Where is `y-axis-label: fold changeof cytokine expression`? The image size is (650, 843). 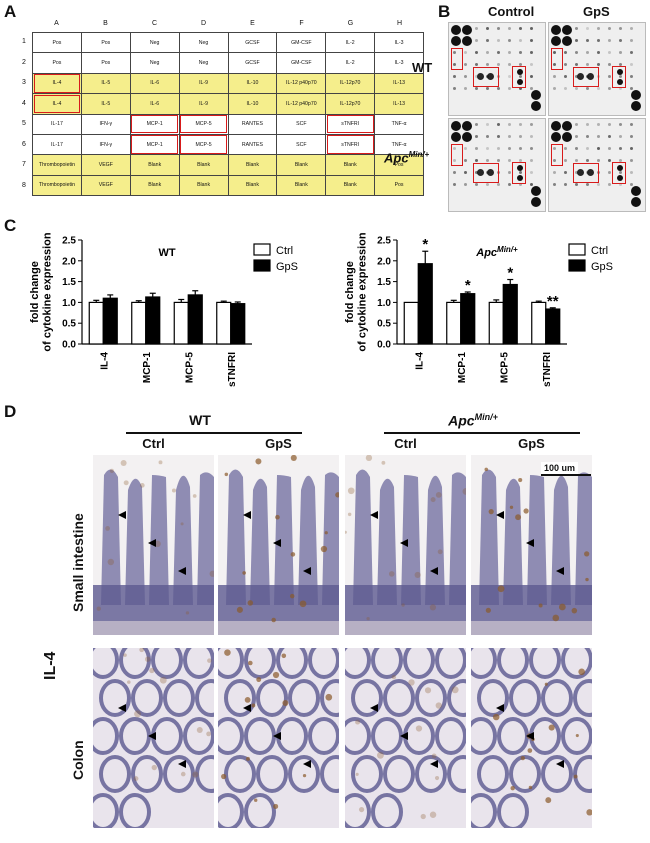 y-axis-label: fold changeof cytokine expression is located at coordinates (41, 291).